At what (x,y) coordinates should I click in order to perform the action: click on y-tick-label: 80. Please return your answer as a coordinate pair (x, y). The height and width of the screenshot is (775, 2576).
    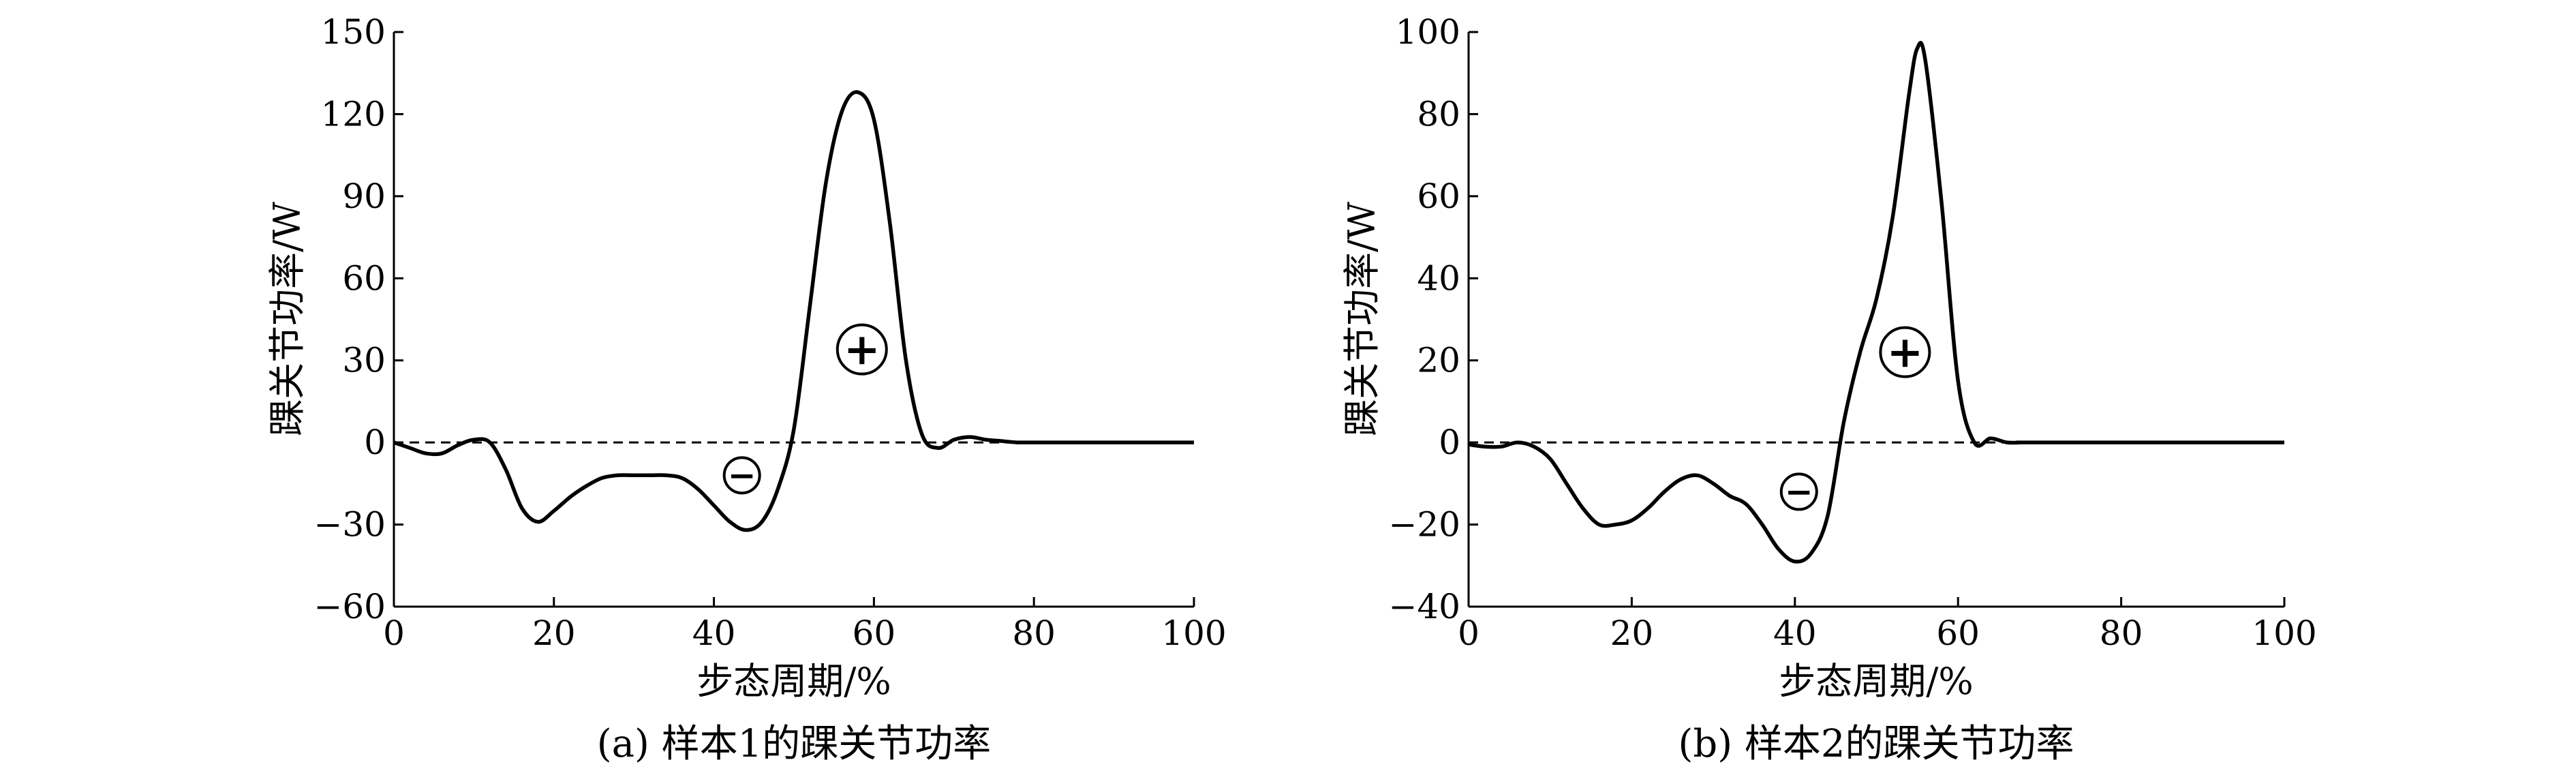
    Looking at the image, I should click on (1438, 114).